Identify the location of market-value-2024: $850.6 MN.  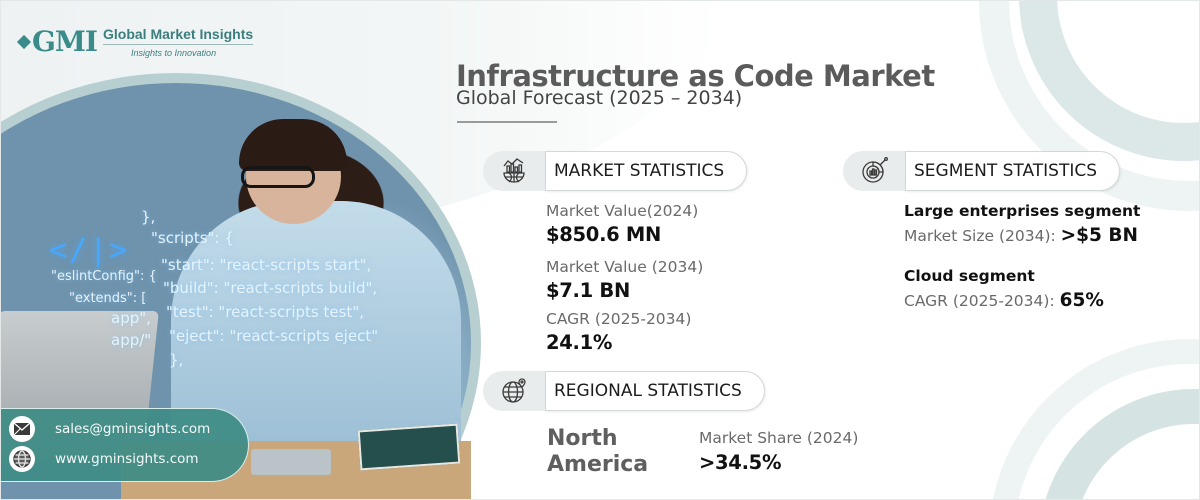
(604, 234).